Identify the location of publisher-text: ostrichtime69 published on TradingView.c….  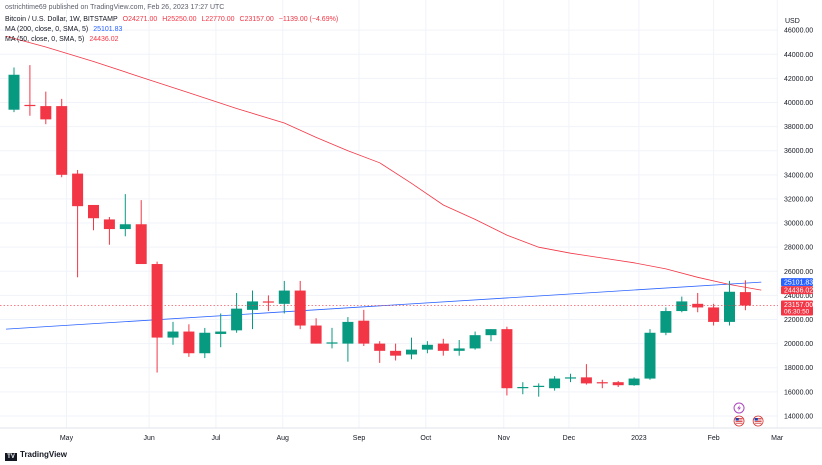
(115, 7).